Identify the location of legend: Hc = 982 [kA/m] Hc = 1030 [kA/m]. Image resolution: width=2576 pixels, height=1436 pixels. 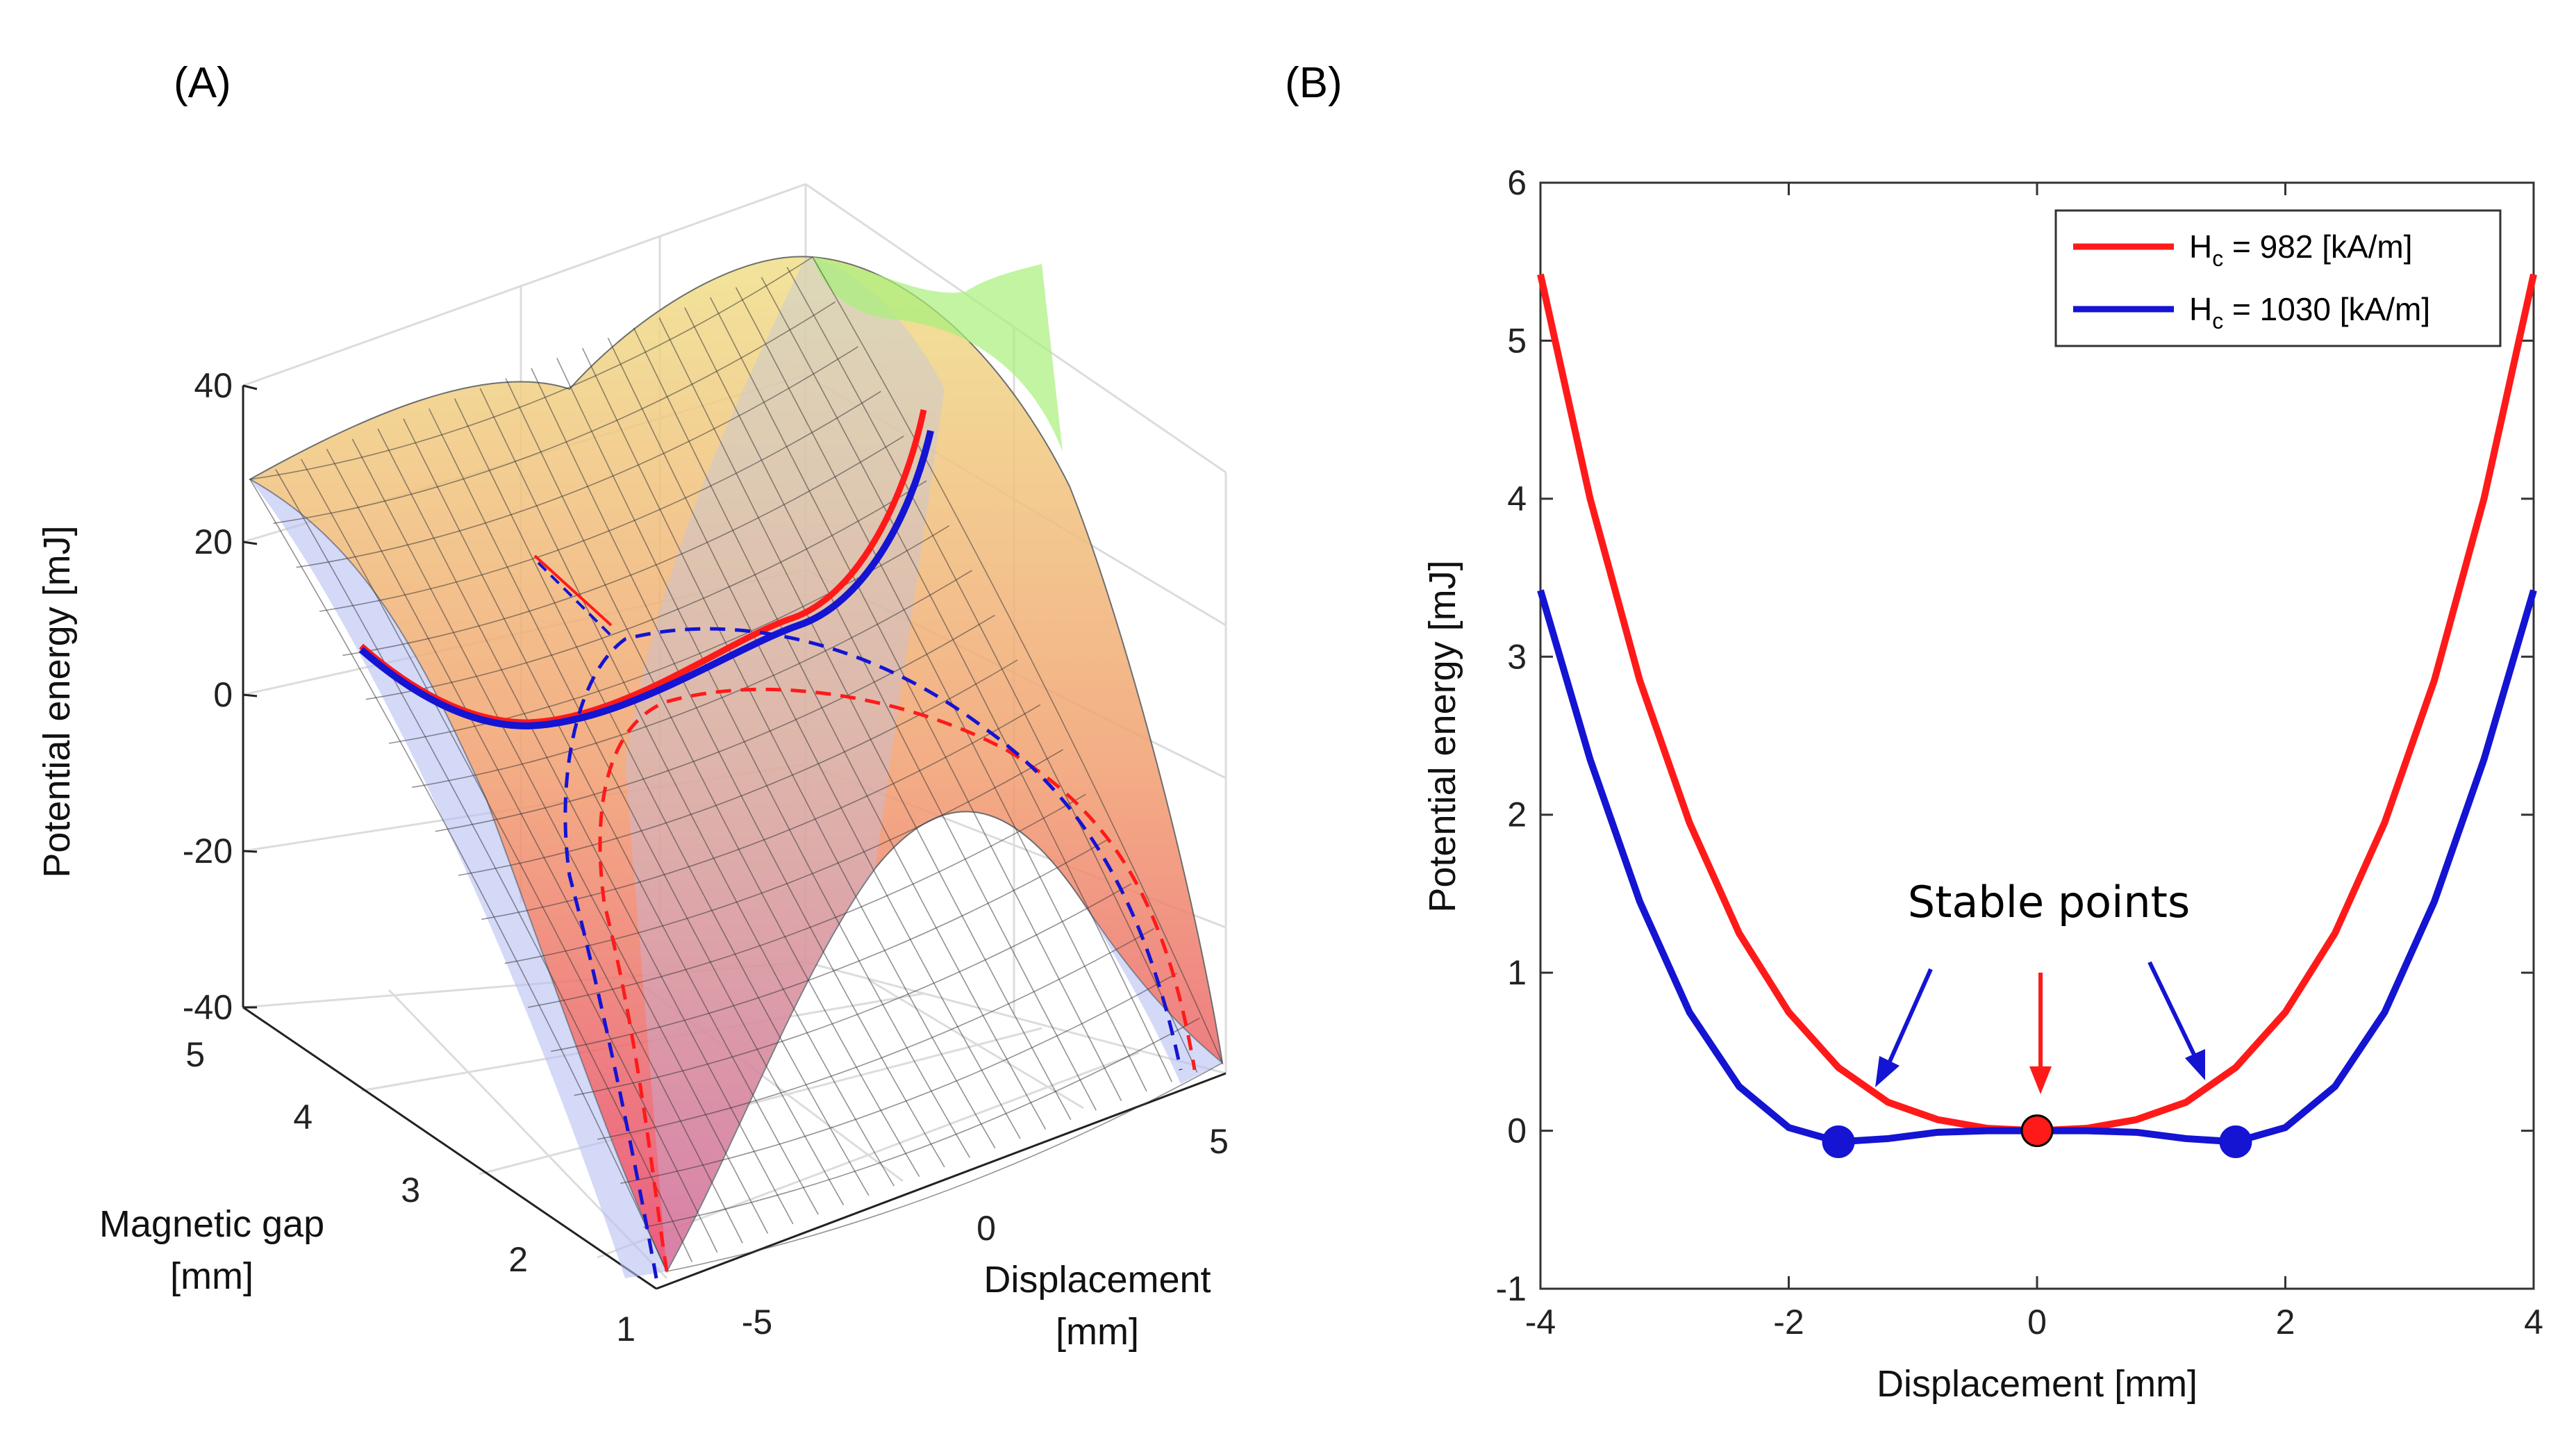
(2278, 278).